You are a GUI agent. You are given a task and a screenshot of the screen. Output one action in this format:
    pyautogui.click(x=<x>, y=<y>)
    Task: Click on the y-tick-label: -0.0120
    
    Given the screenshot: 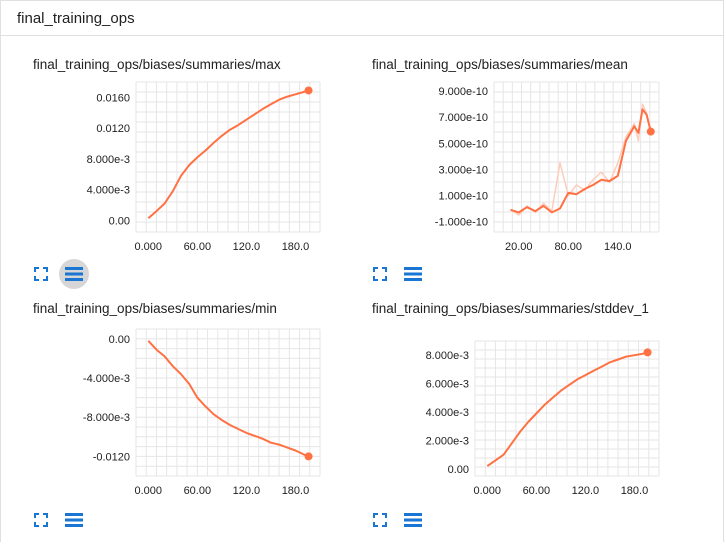 What is the action you would take?
    pyautogui.click(x=111, y=457)
    